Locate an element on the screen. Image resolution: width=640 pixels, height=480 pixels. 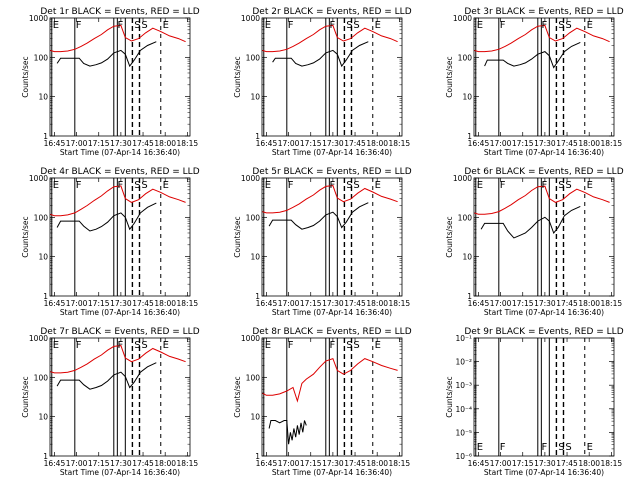
panel-title: Det 7r BLACK = Events, RED = LLD is located at coordinates (119, 332).